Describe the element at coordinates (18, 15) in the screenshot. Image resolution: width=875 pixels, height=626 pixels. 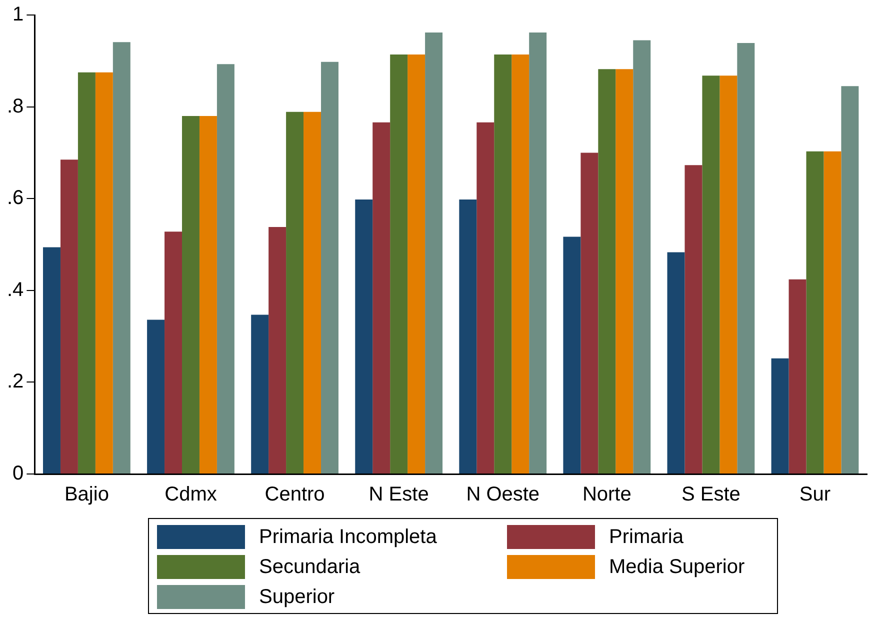
I see `y-tick-label: 1` at that location.